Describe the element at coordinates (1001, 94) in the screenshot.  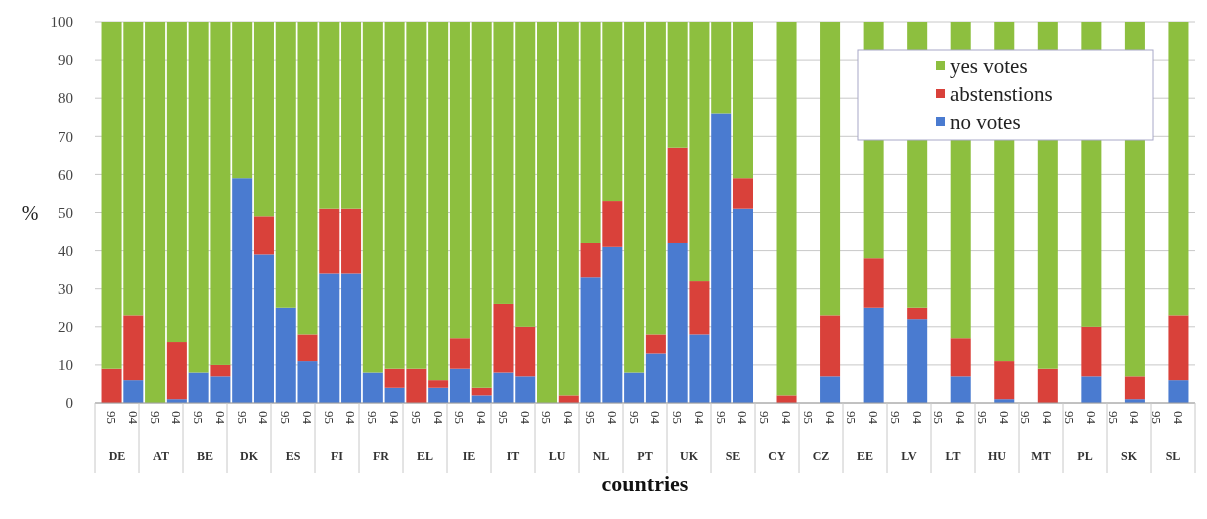
I see `legend-label: abstenstions` at that location.